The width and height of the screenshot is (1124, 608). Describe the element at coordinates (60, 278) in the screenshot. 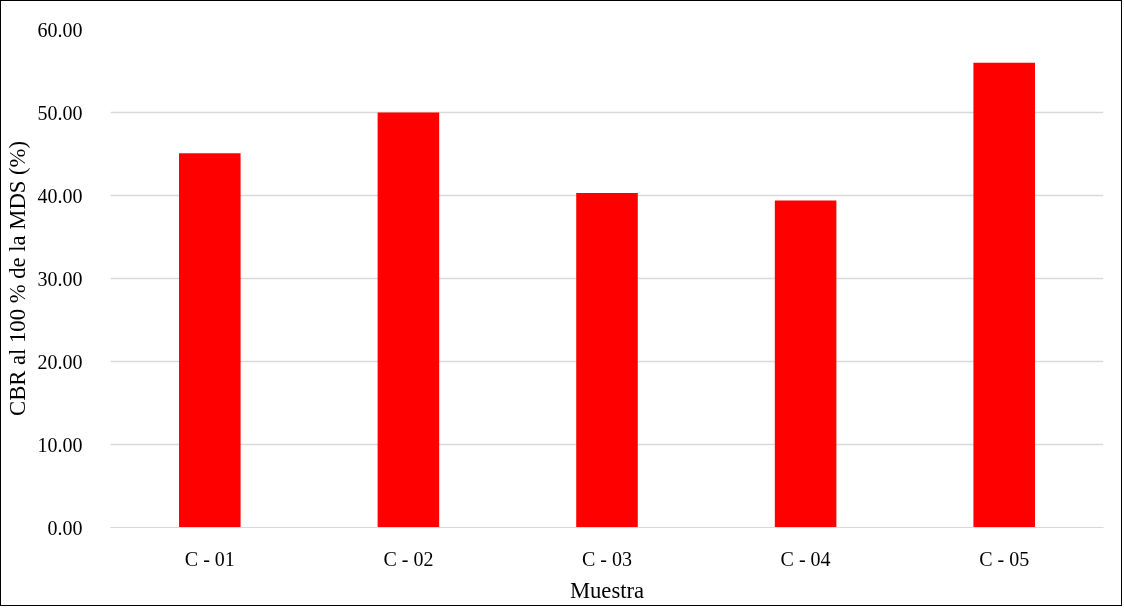

I see `y-tick-label: 30.00` at that location.